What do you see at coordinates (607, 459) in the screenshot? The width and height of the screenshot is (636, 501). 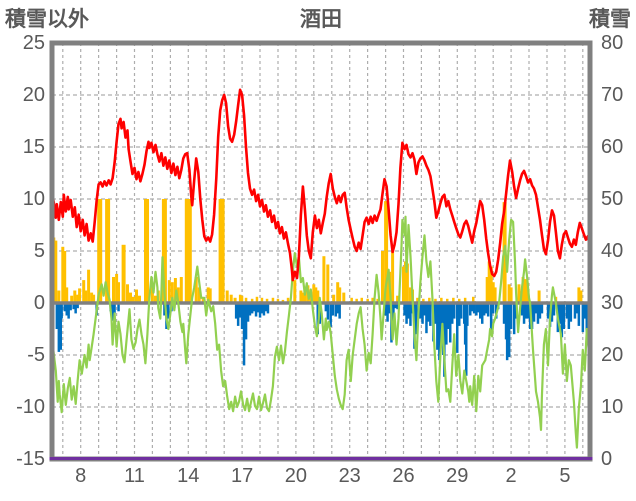 I see `right-tick-label: 0` at bounding box center [607, 459].